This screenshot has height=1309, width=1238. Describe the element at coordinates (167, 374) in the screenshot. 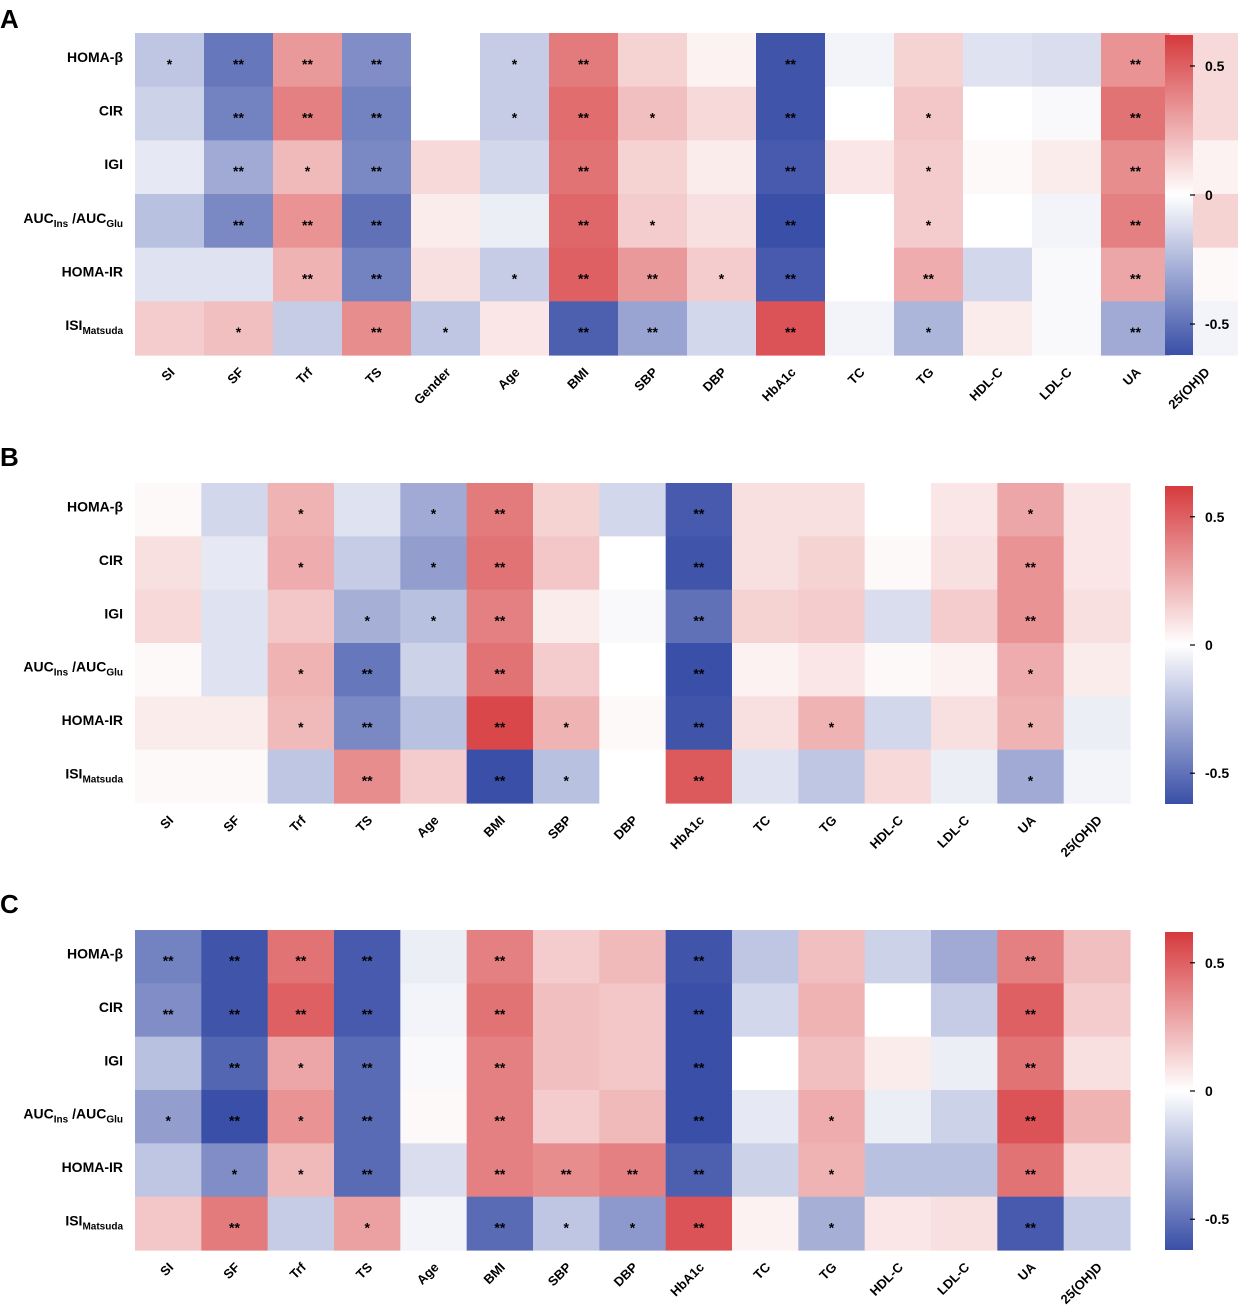

I see `column-label: SI` at that location.